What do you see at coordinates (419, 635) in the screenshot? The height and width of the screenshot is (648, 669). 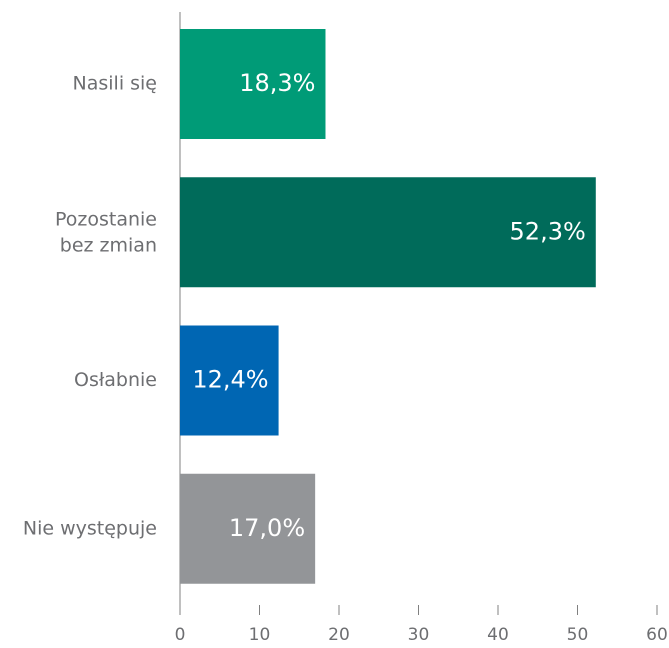 I see `x-tick-label: 30` at bounding box center [419, 635].